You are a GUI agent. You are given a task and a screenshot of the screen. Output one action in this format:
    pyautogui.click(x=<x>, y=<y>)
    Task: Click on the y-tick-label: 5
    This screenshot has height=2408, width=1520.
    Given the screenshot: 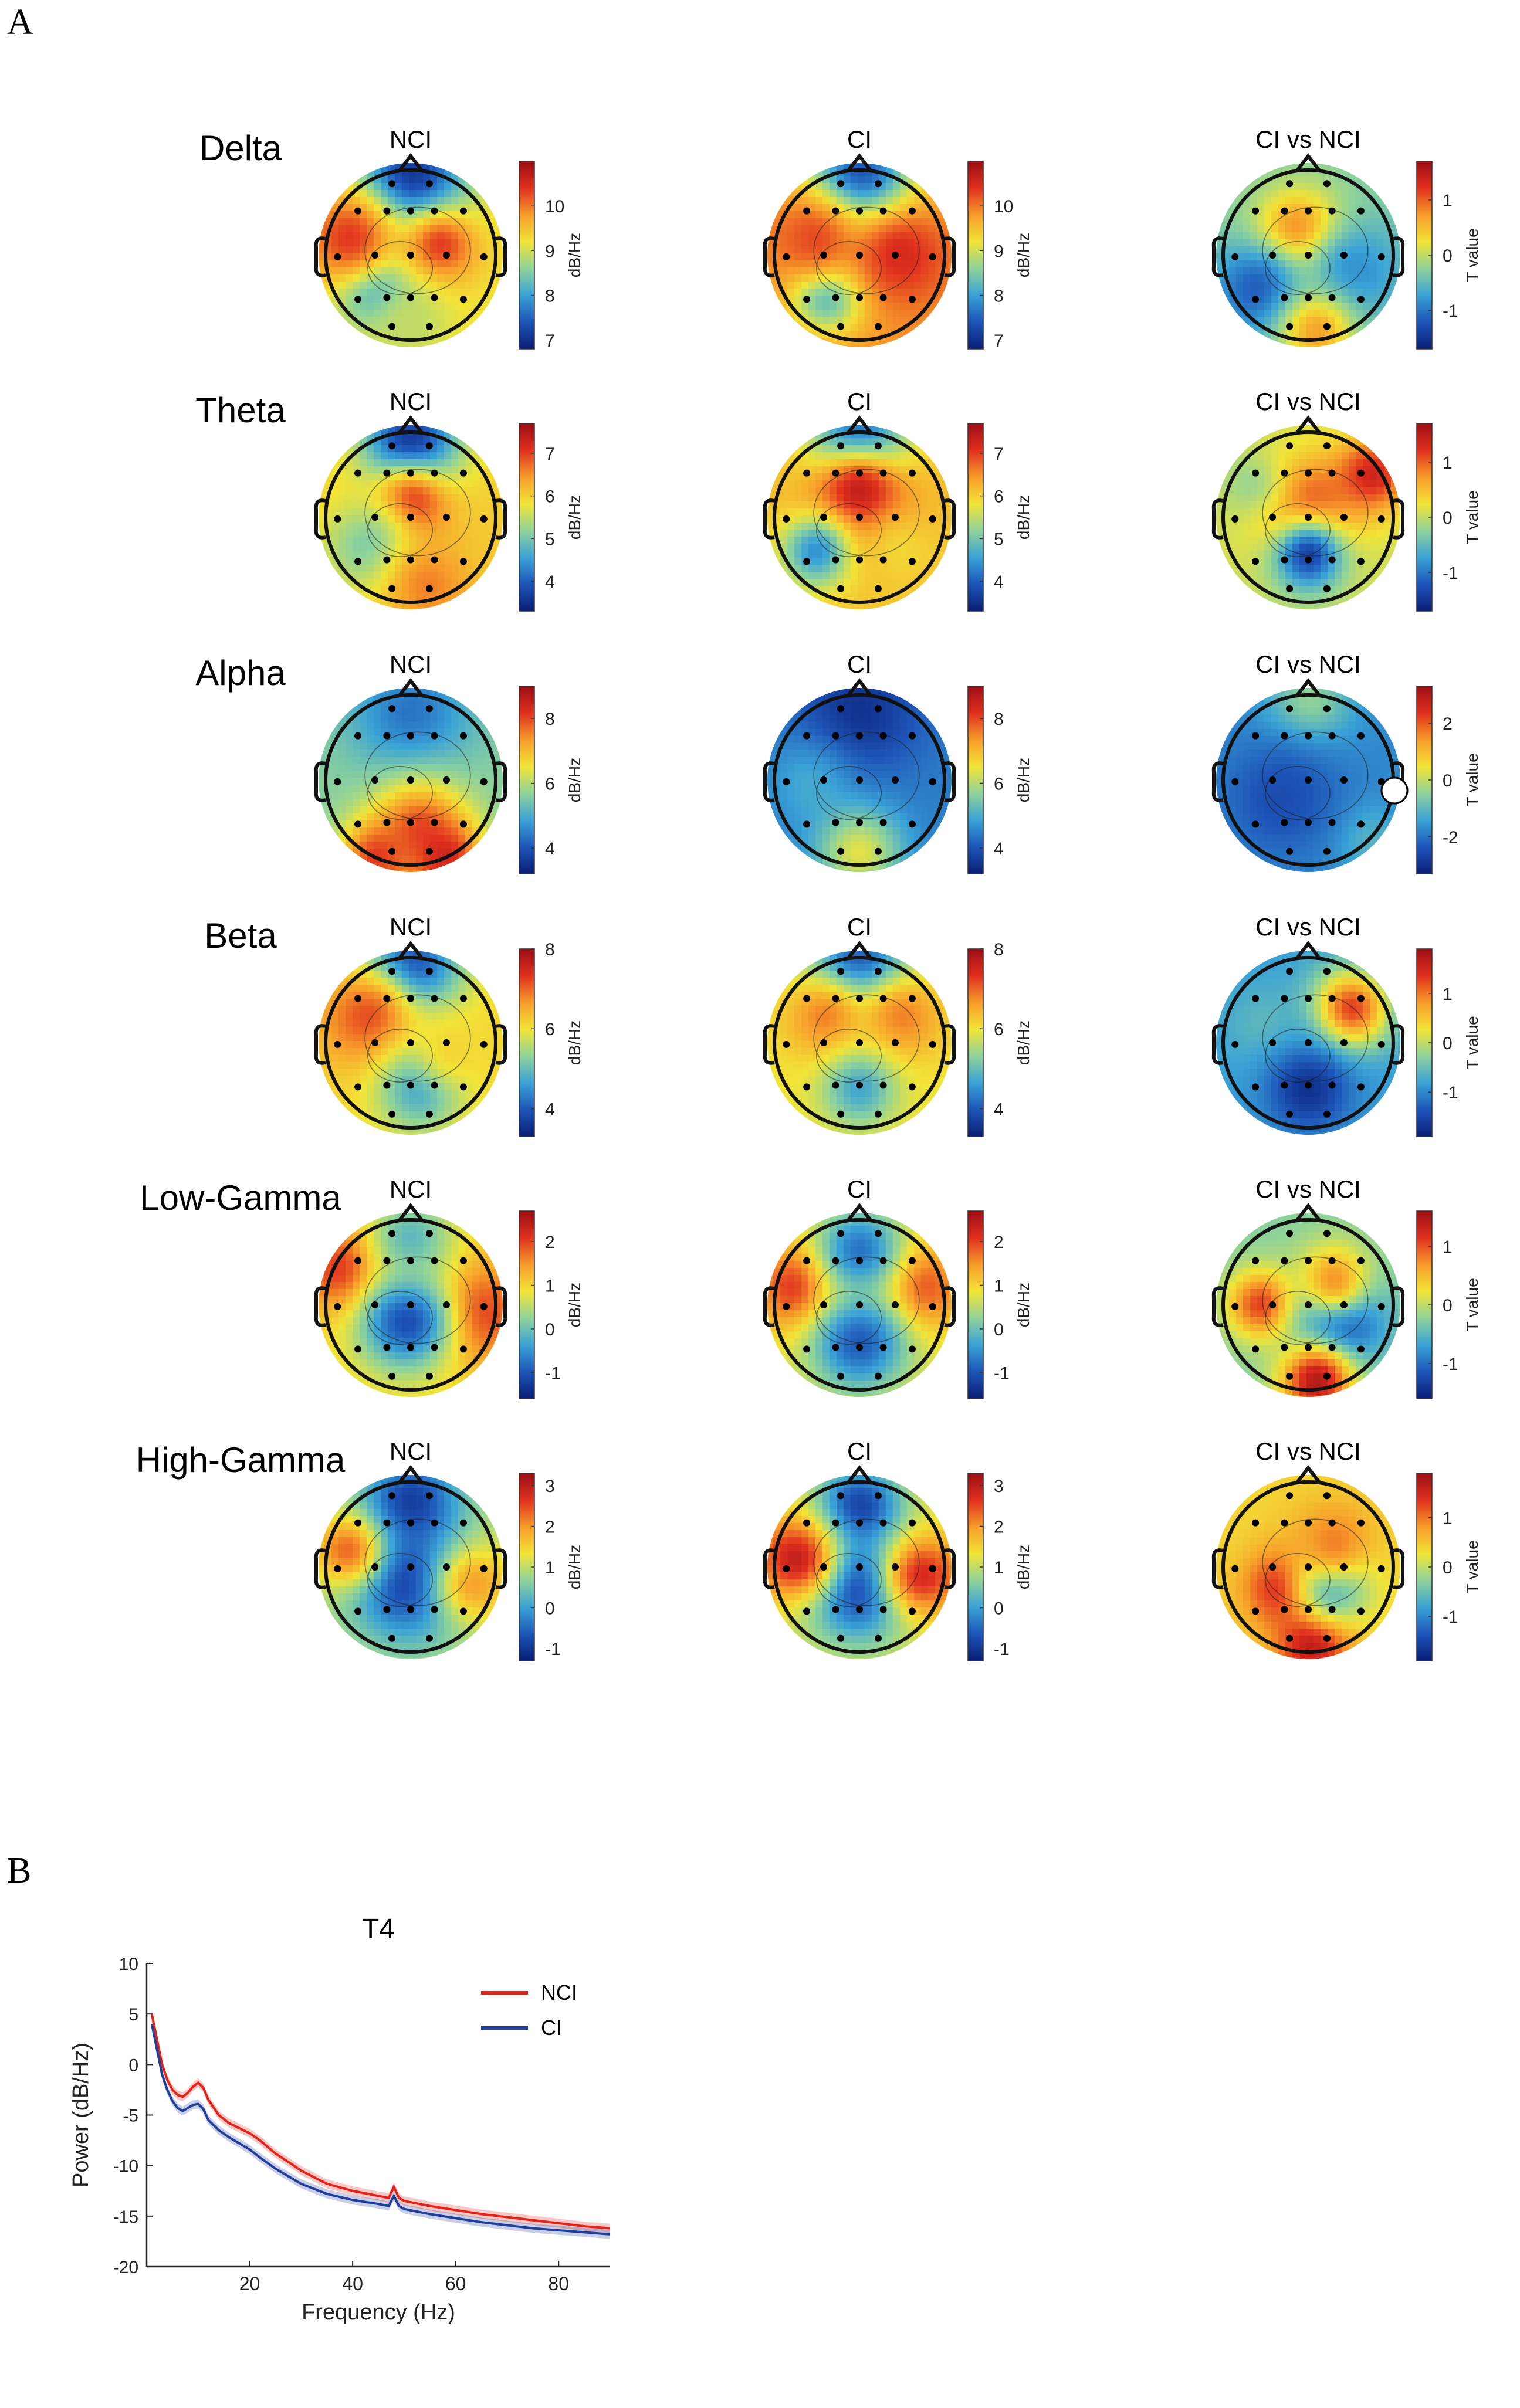 What is the action you would take?
    pyautogui.click(x=133, y=2014)
    